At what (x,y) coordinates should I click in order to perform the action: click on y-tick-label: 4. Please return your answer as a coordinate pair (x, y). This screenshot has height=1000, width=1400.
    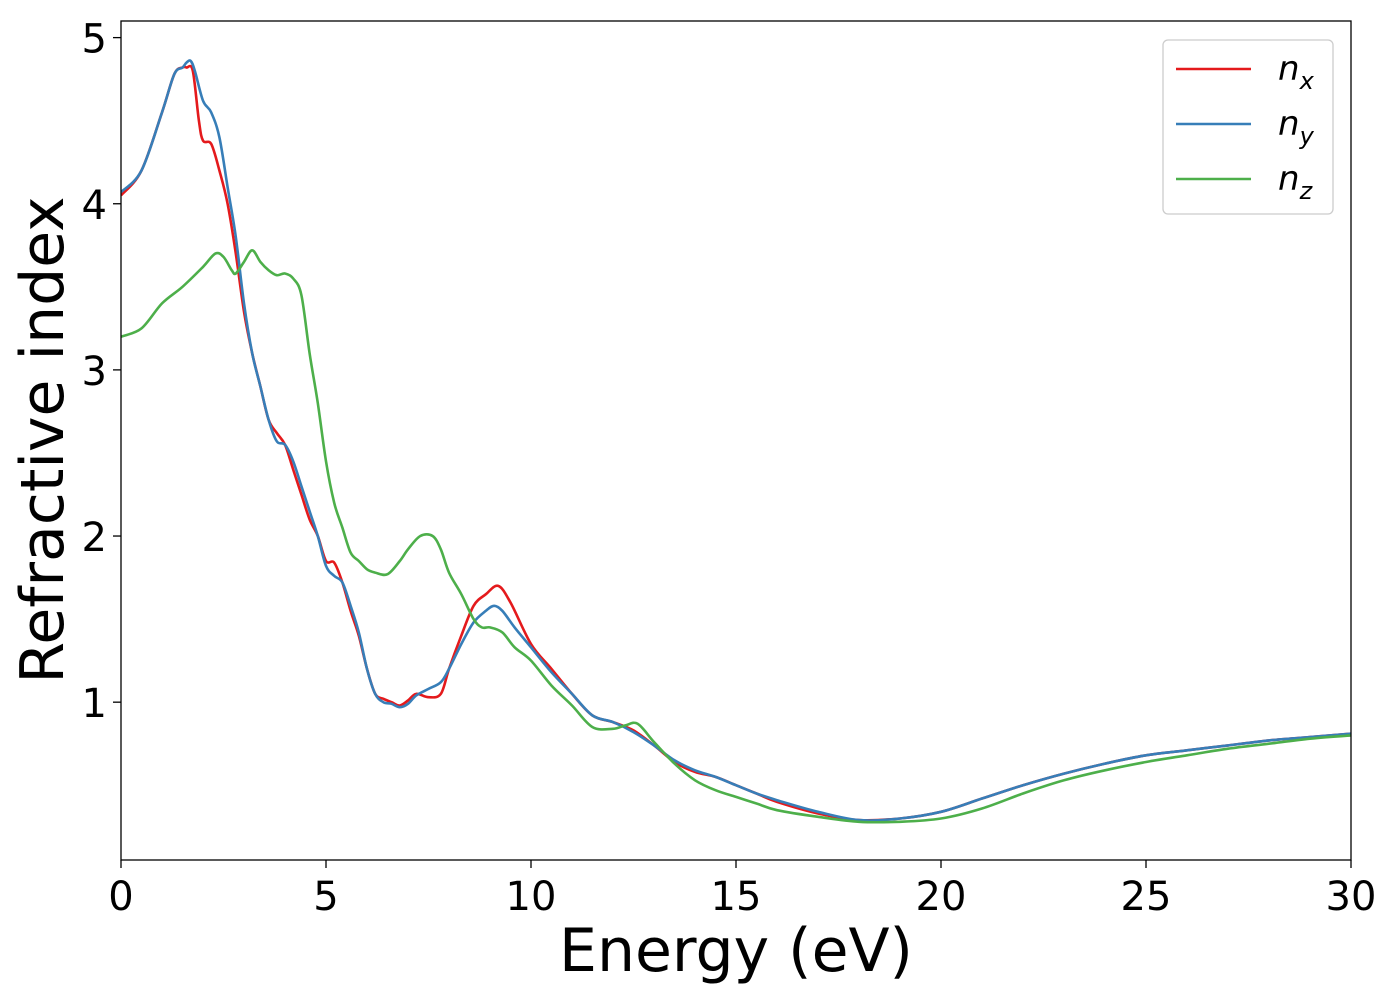
    Looking at the image, I should click on (94, 206).